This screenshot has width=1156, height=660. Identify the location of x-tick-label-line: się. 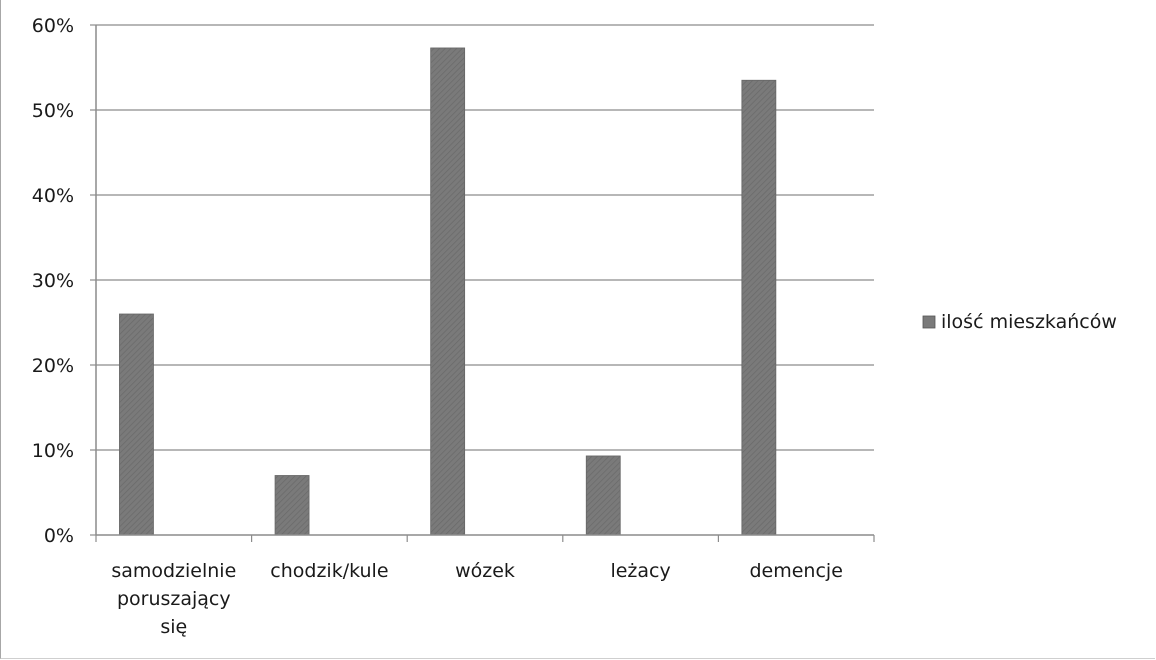
(173, 627).